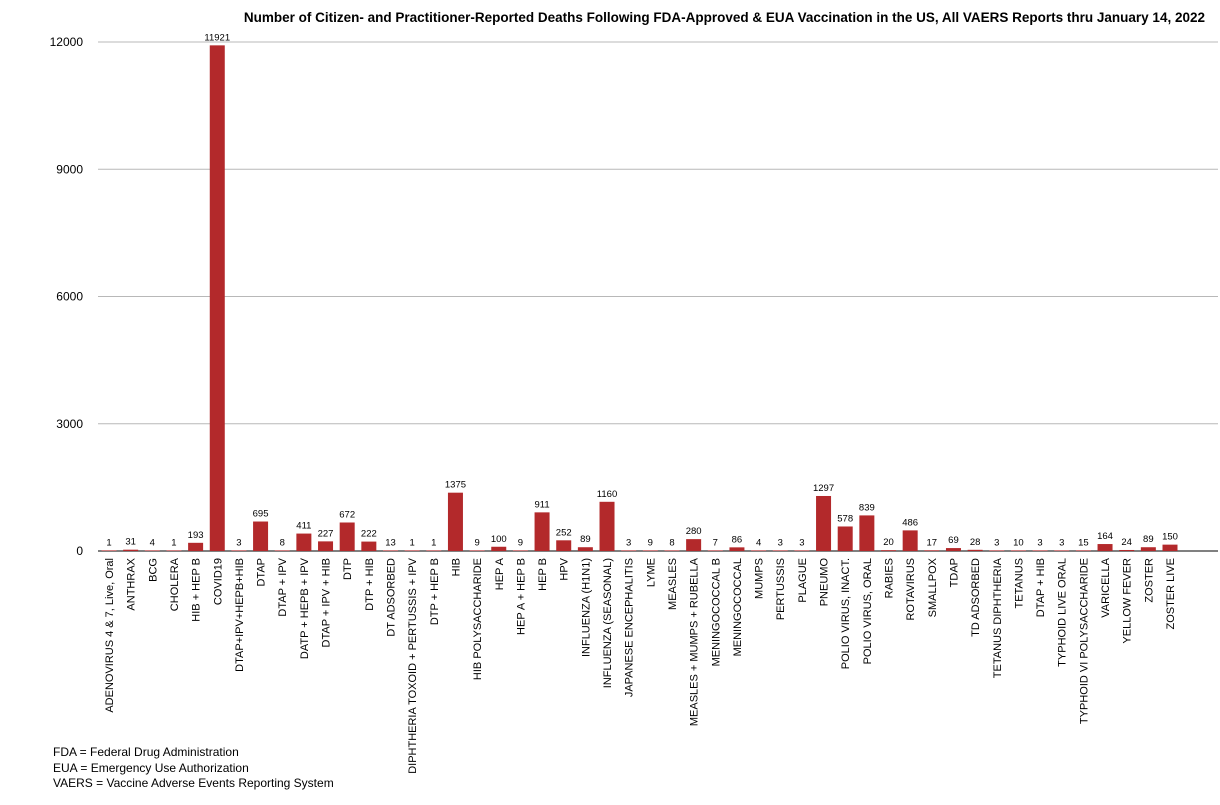 Image resolution: width=1220 pixels, height=805 pixels. I want to click on x-tick-label: MENINGOCOCCAL B, so click(716, 612).